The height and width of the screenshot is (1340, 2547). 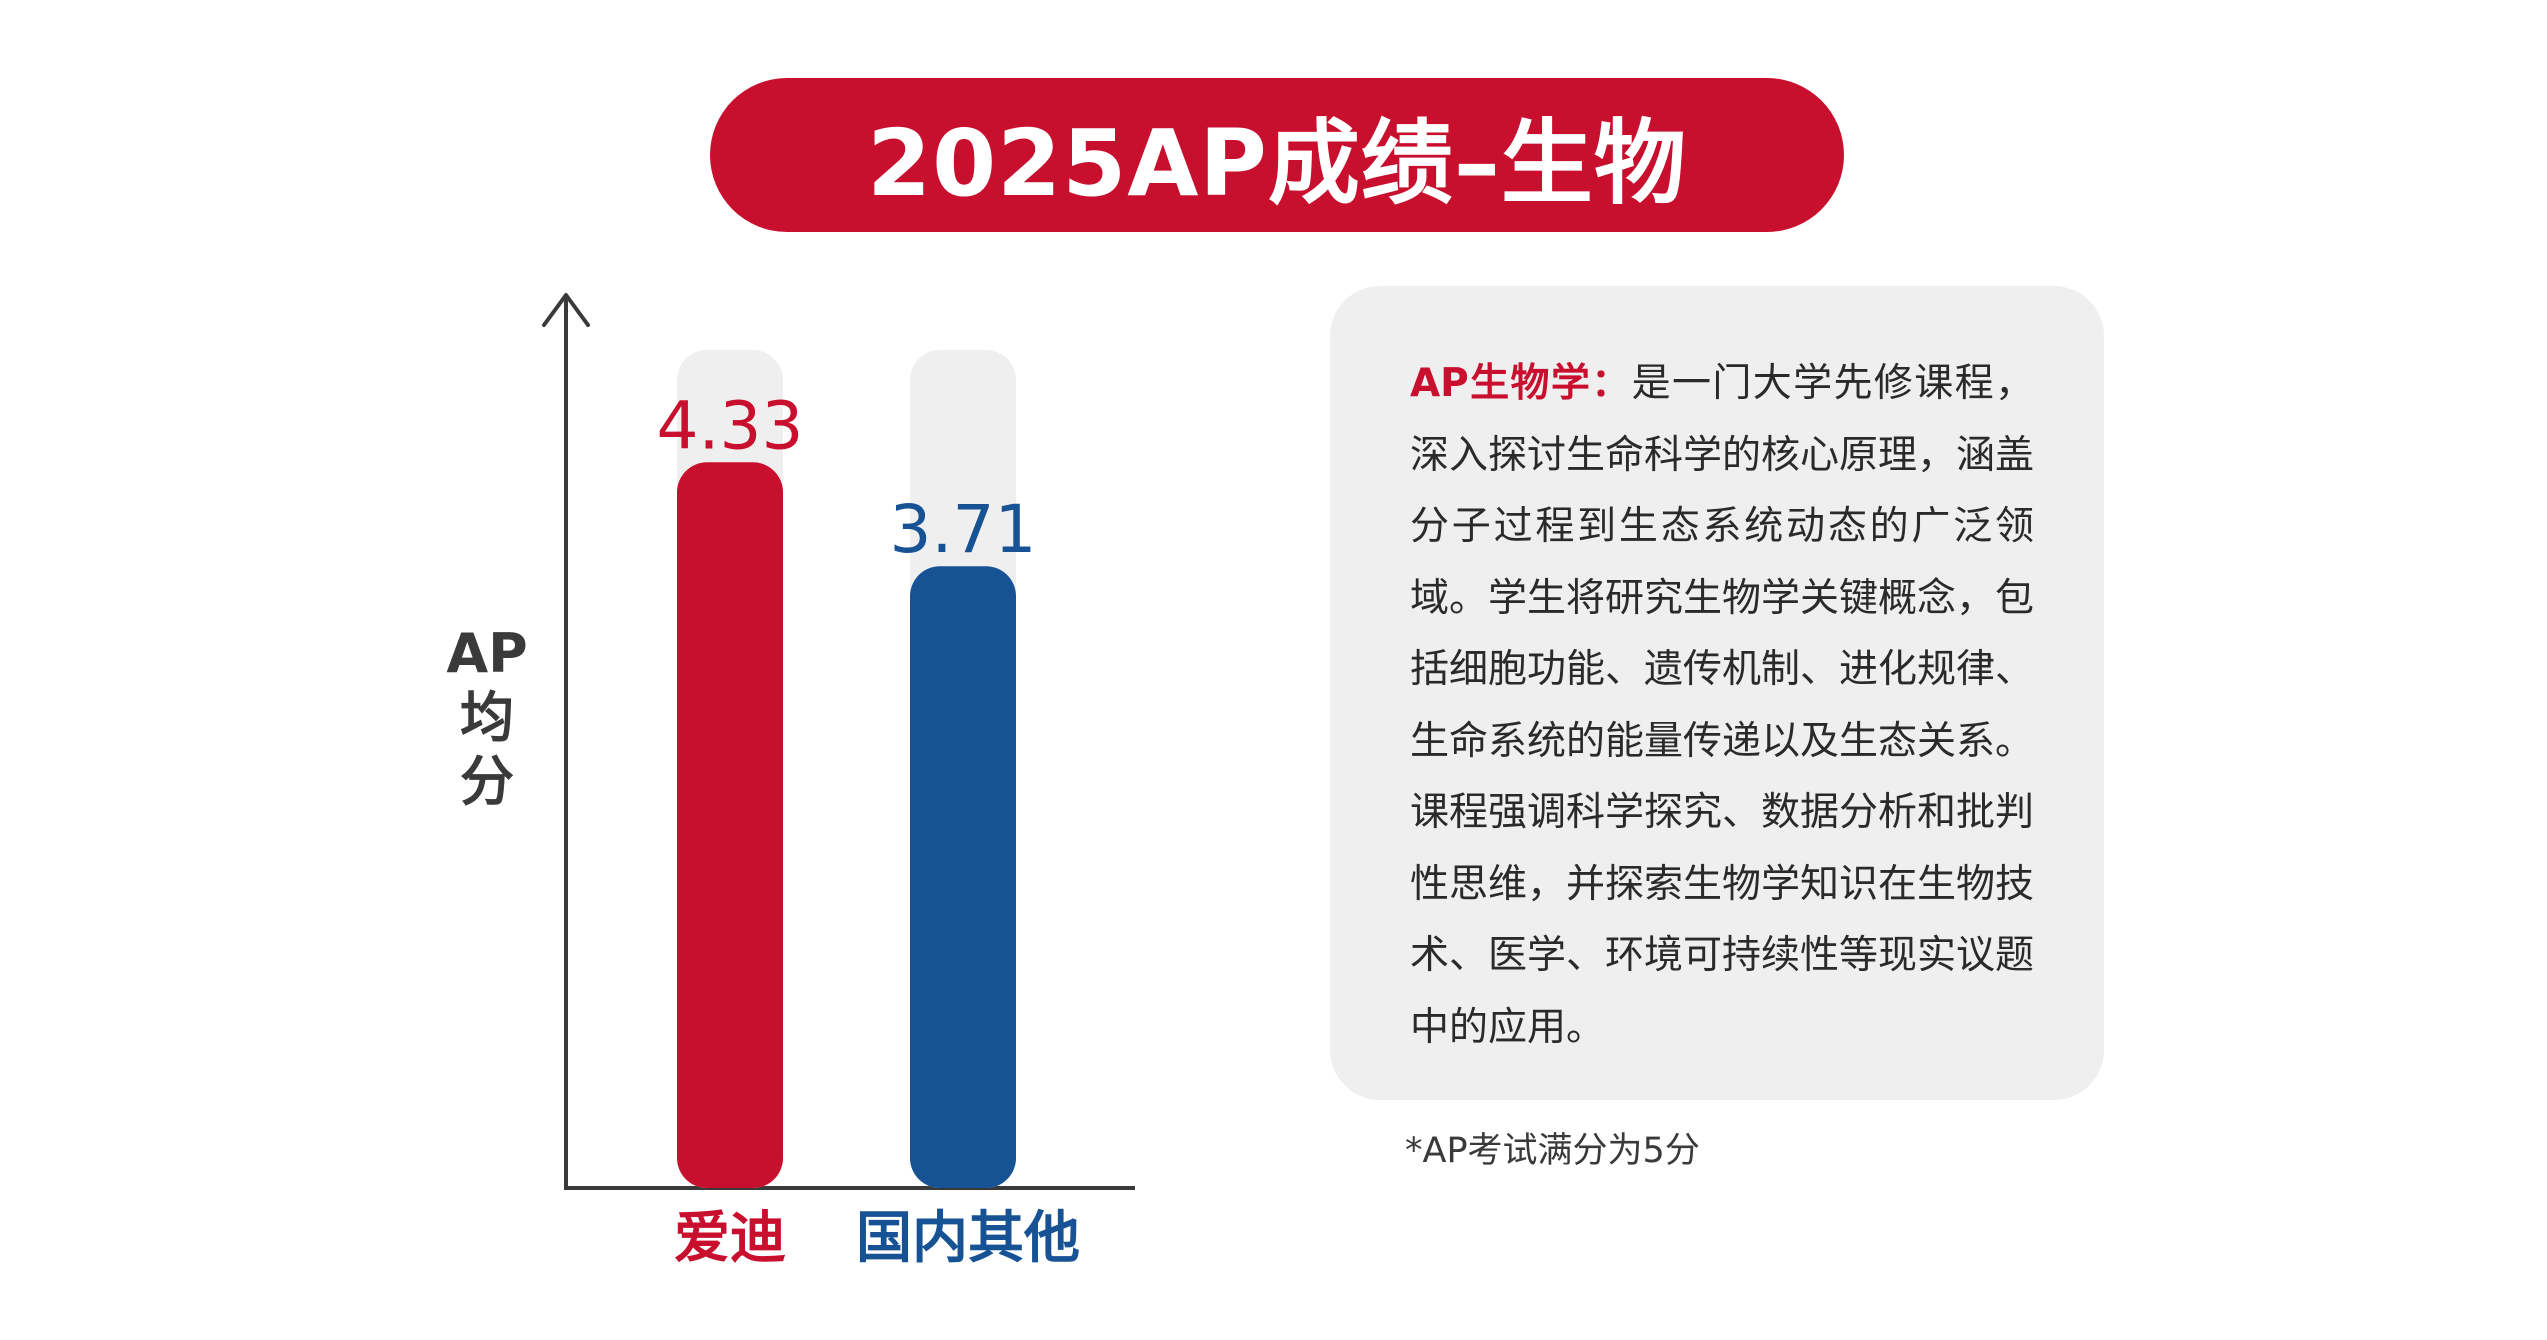 I want to click on y-axis-label: AP 均分, so click(x=486, y=717).